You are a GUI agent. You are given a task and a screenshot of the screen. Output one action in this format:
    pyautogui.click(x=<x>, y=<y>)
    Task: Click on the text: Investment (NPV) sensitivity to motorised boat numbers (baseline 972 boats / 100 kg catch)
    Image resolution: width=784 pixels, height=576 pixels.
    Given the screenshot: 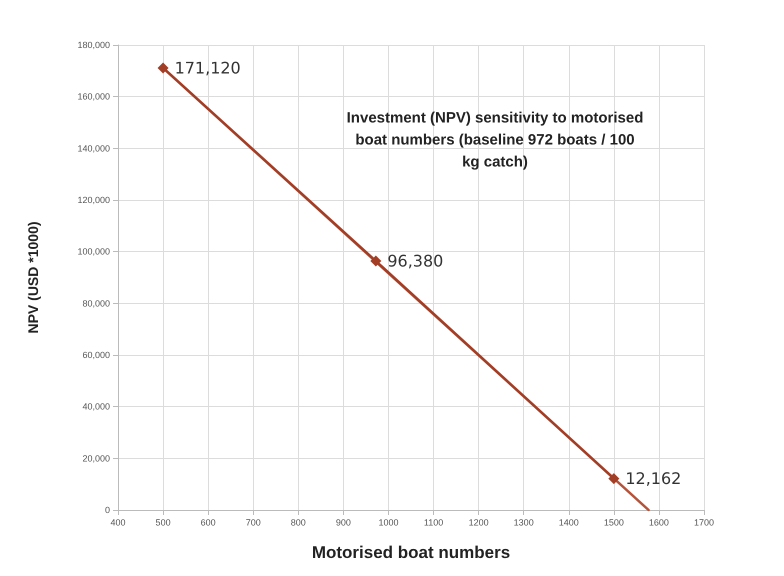 What is the action you would take?
    pyautogui.click(x=495, y=140)
    